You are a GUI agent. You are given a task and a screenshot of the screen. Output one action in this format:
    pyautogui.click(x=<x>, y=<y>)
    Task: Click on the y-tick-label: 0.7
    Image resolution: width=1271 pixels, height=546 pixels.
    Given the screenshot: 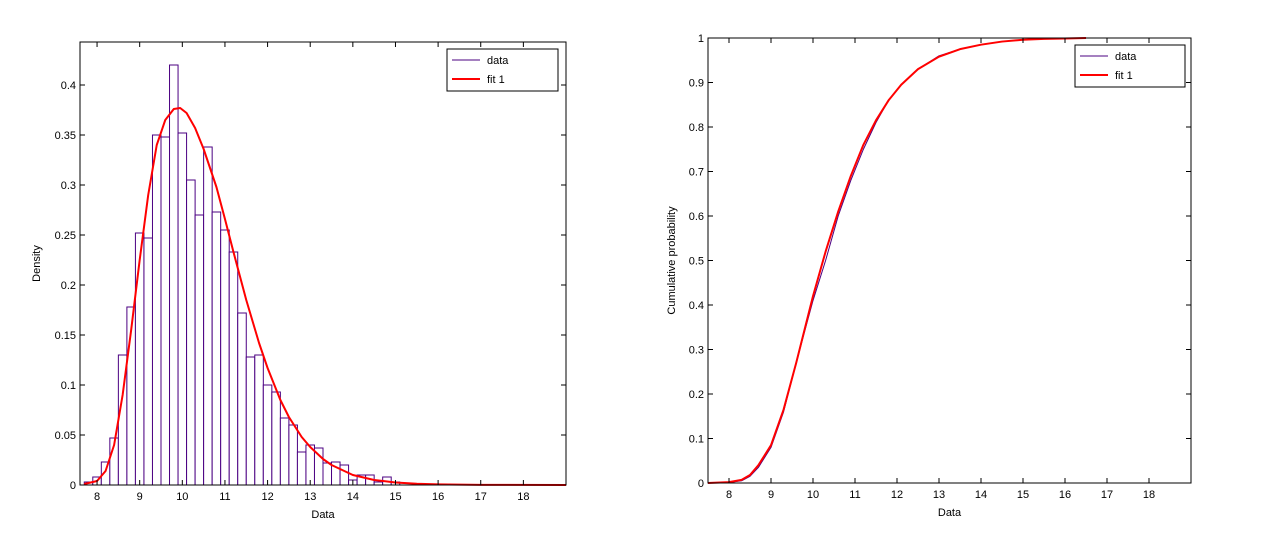 What is the action you would take?
    pyautogui.click(x=696, y=173)
    